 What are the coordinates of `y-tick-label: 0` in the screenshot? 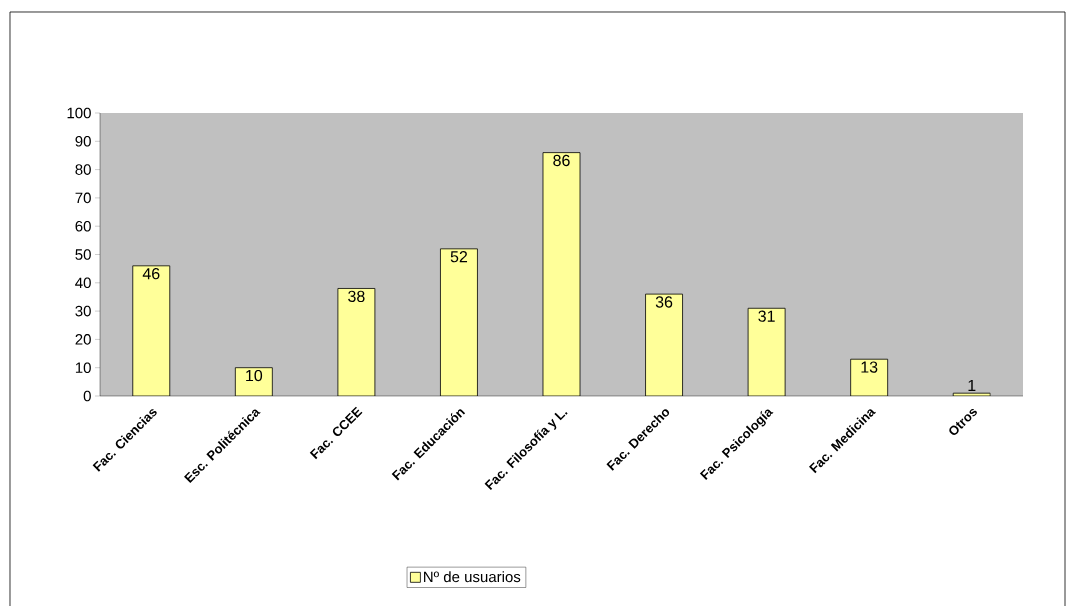 It's located at (87, 396).